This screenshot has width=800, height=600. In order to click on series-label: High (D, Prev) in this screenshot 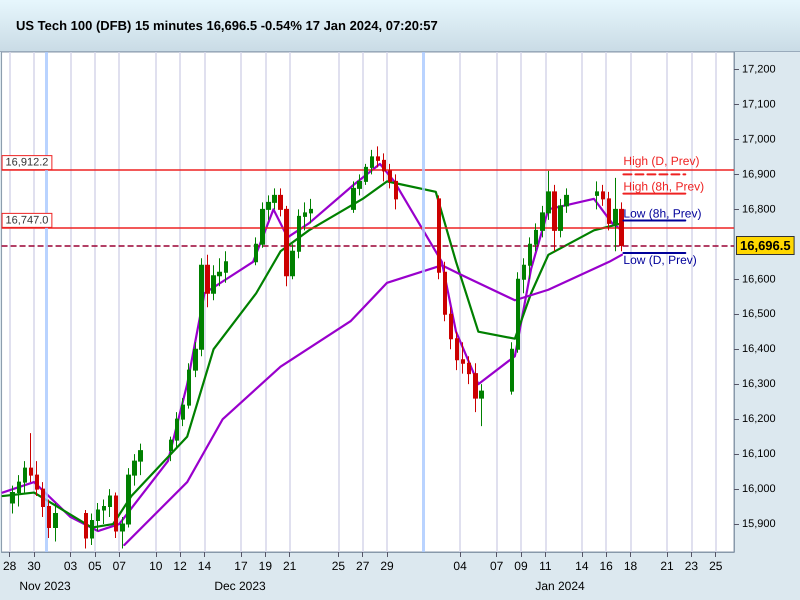, I will do `click(661, 161)`.